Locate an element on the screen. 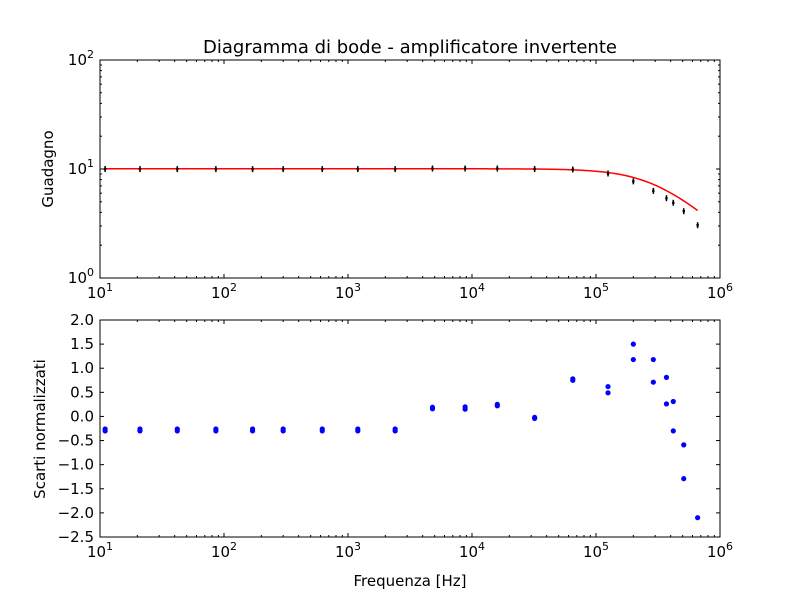  gain-x-tick-label: 10⁴ is located at coordinates (472, 291).